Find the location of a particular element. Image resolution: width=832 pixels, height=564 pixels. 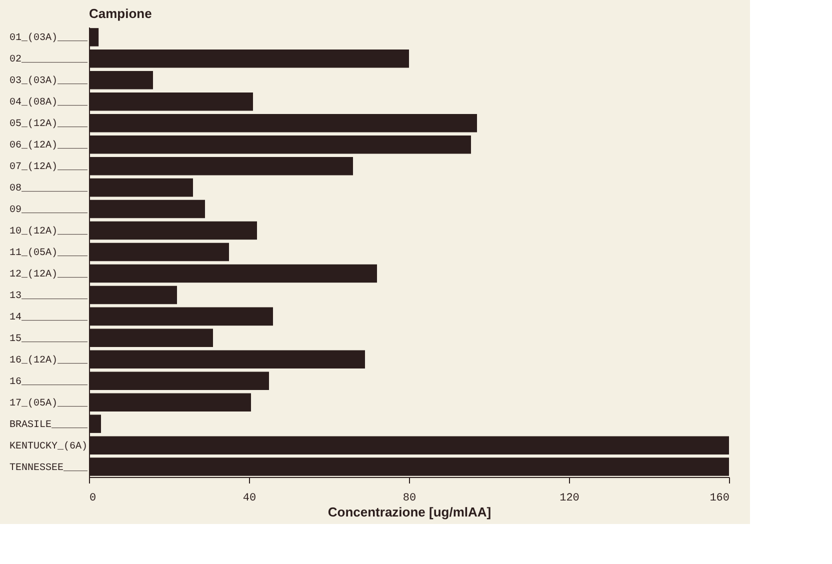

y-tick-label: 01_(03A)_____ is located at coordinates (48, 38).